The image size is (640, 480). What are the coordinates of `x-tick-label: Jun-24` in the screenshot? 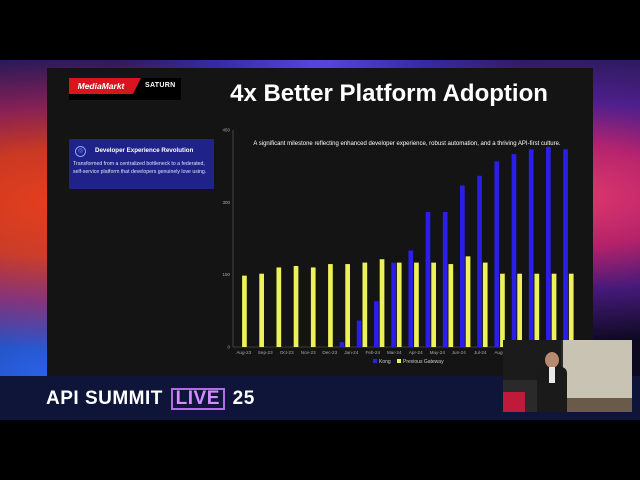 It's located at (459, 352).